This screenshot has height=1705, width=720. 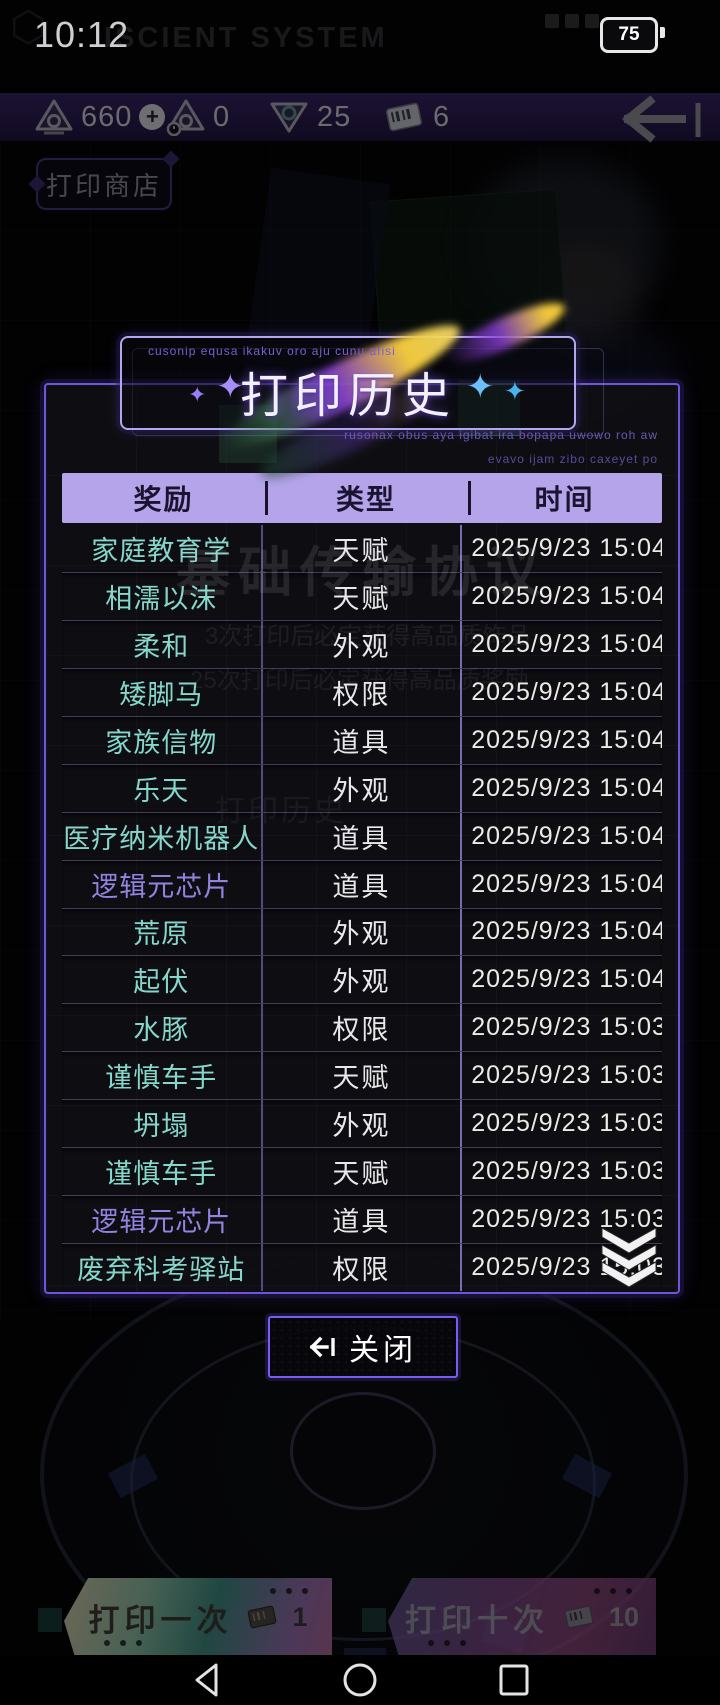 What do you see at coordinates (161, 838) in the screenshot?
I see `reward-cell: 医疗纳米机器人` at bounding box center [161, 838].